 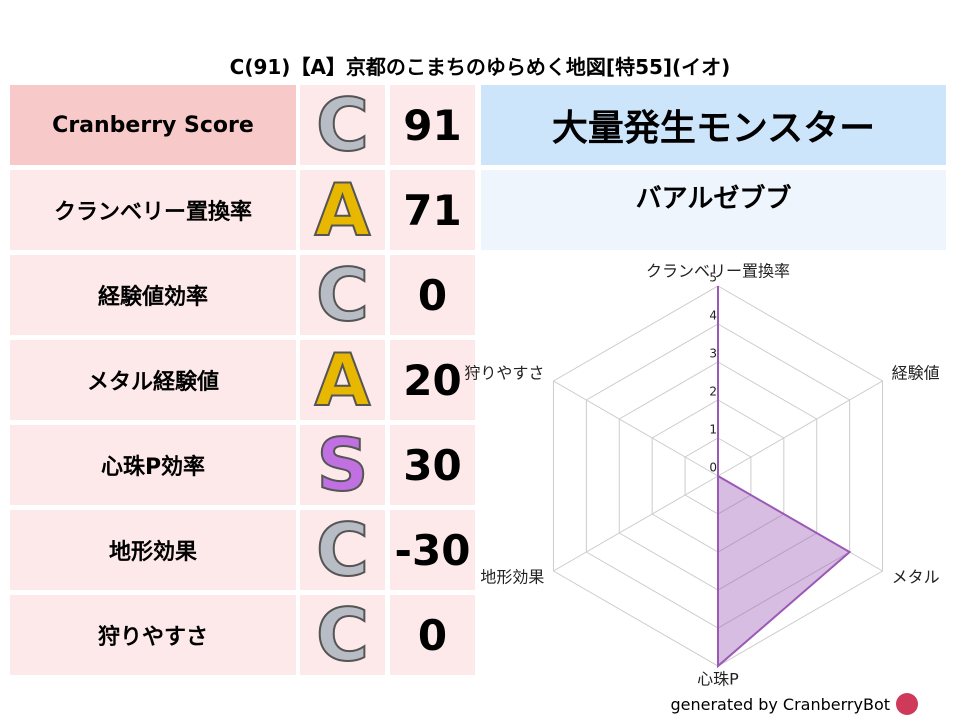 What do you see at coordinates (432, 550) in the screenshot?
I see `score: -30` at bounding box center [432, 550].